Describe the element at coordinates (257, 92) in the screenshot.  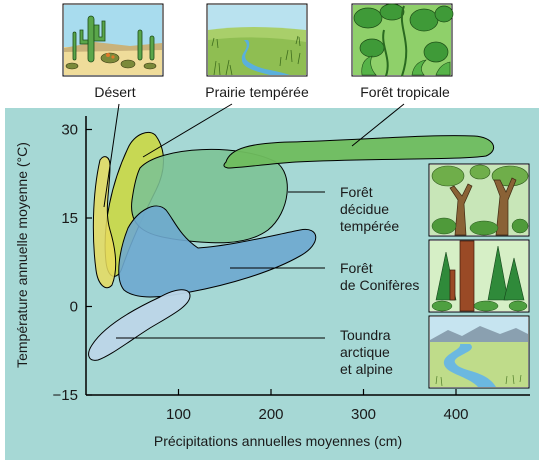
I see `biome-label-prairie: Prairie tempérée` at that location.